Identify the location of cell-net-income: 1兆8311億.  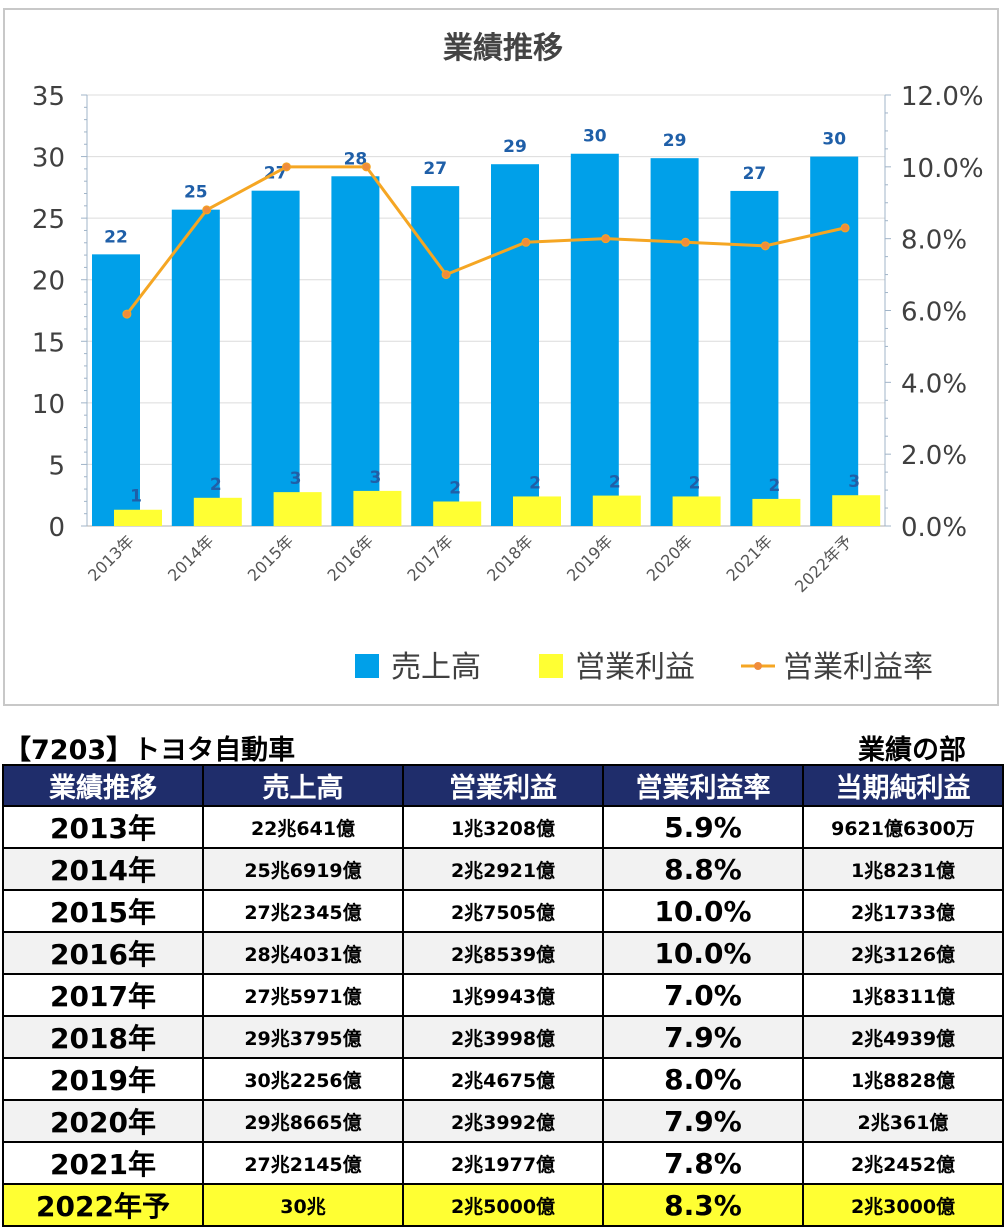
(903, 995).